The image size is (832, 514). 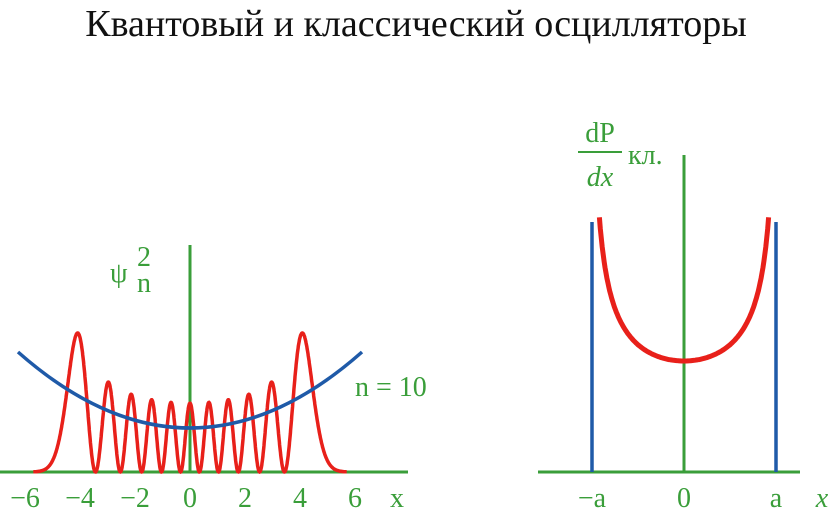 What do you see at coordinates (776, 498) in the screenshot?
I see `tick-label: a` at bounding box center [776, 498].